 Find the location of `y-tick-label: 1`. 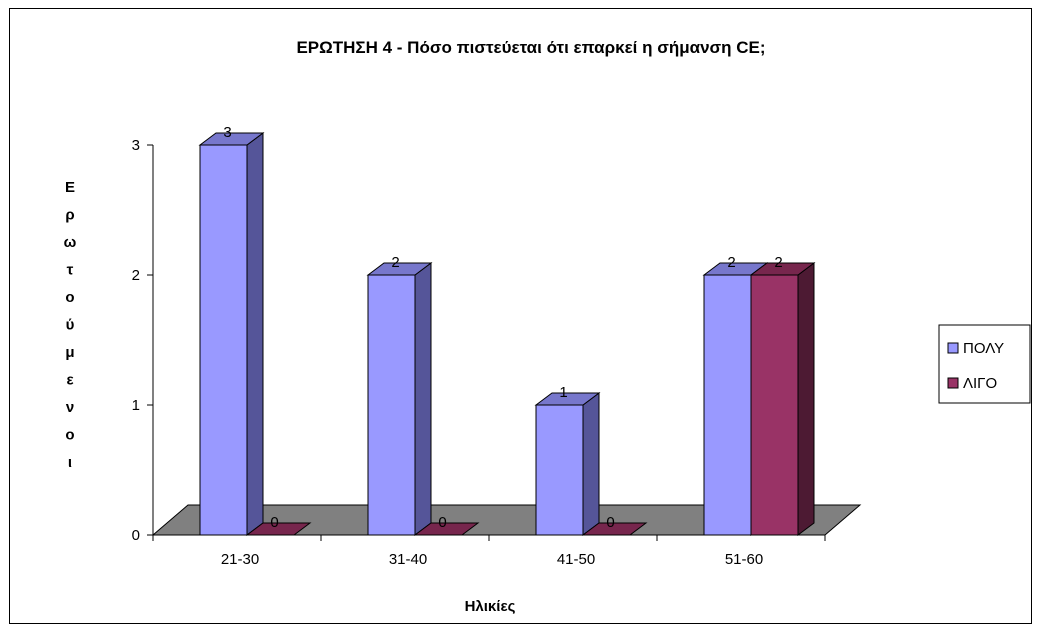

y-tick-label: 1 is located at coordinates (136, 405).